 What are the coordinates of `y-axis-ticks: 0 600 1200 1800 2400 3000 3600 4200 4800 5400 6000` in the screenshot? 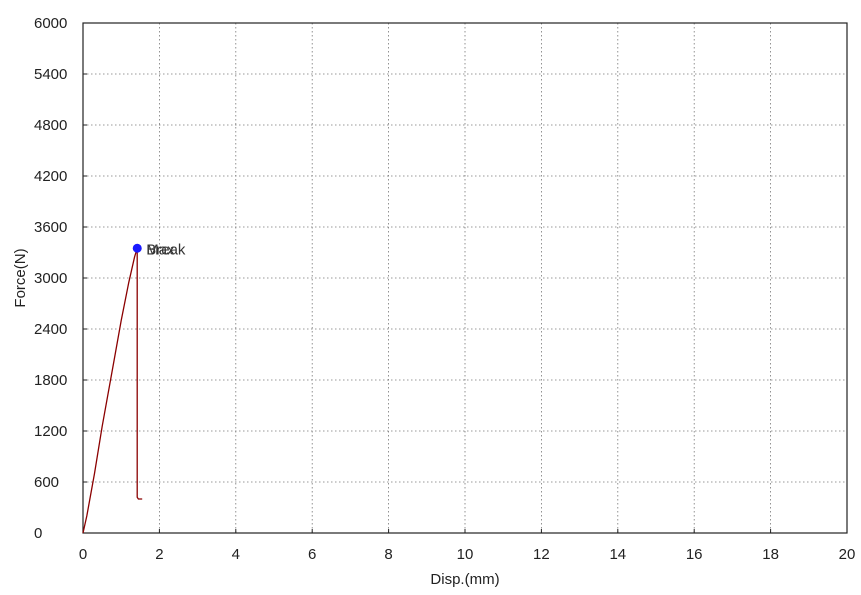 It's located at (60, 278).